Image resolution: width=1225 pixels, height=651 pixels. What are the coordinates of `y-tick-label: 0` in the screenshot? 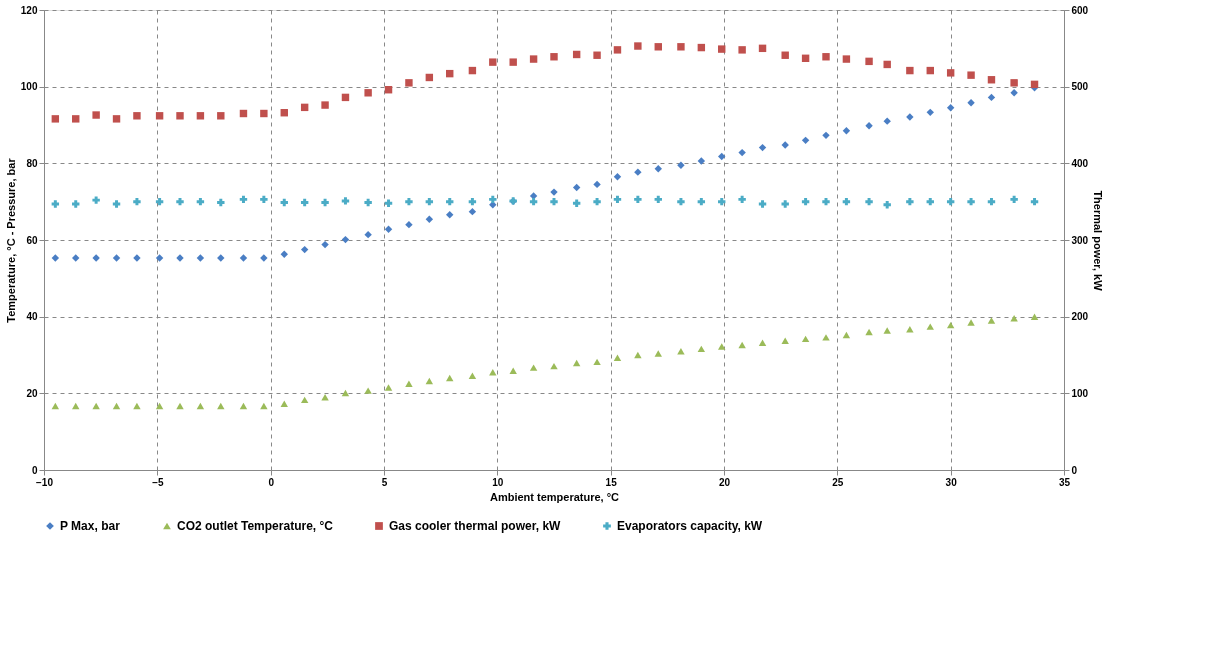 It's located at (34, 470).